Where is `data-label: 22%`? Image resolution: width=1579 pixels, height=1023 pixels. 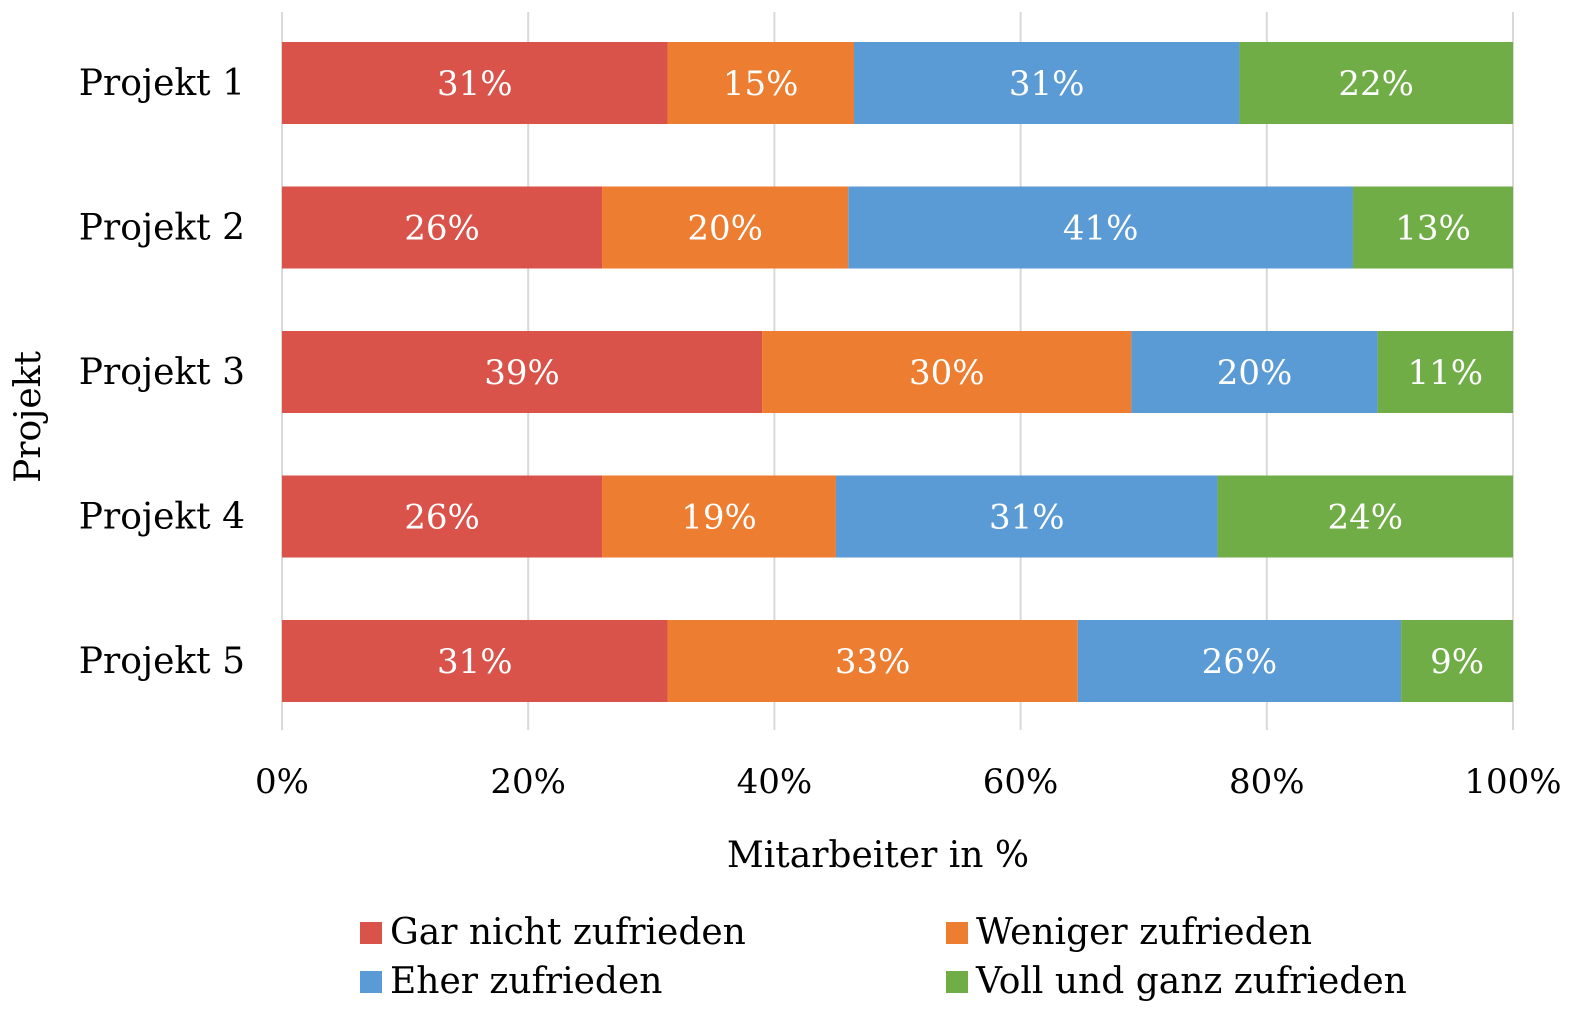
data-label: 22% is located at coordinates (1376, 84).